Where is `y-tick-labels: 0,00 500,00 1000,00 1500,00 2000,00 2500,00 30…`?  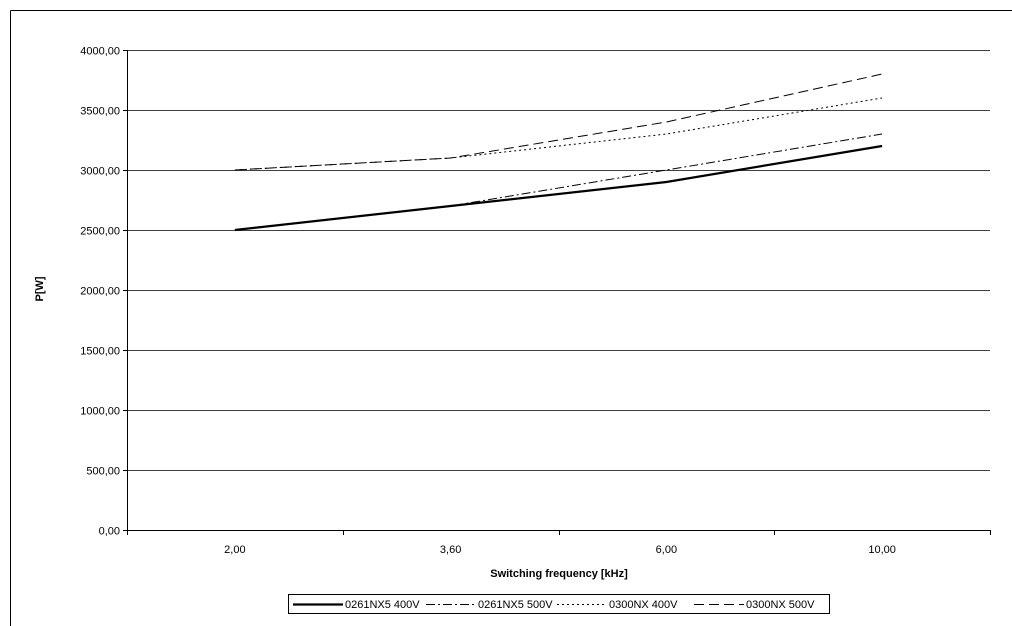
y-tick-labels: 0,00 500,00 1000,00 1500,00 2000,00 2500,00 30… is located at coordinates (100, 292).